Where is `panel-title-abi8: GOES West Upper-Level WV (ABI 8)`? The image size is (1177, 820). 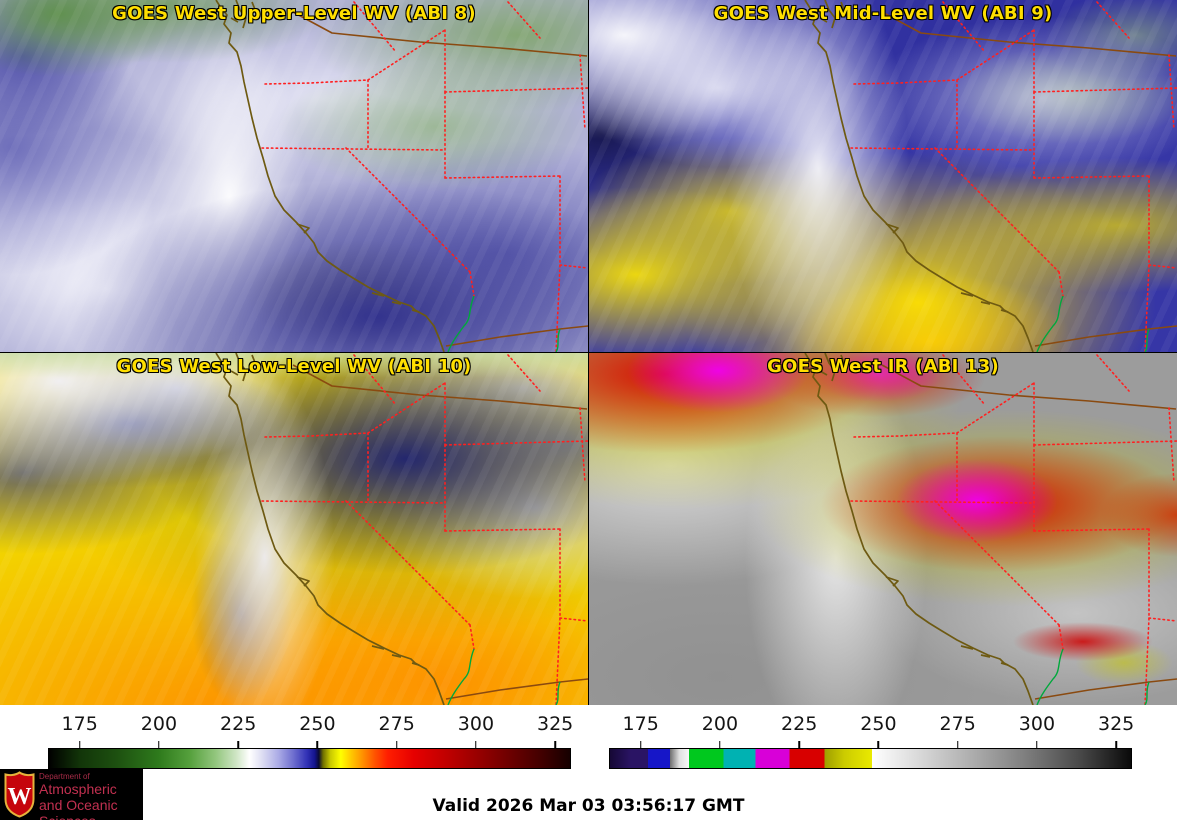 panel-title-abi8: GOES West Upper-Level WV (ABI 8) is located at coordinates (294, 13).